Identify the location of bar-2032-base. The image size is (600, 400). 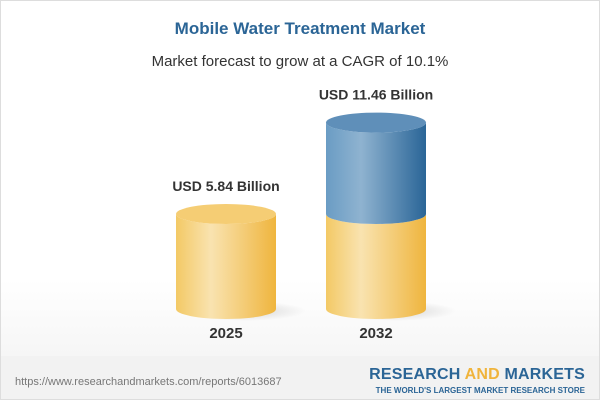
(376, 266).